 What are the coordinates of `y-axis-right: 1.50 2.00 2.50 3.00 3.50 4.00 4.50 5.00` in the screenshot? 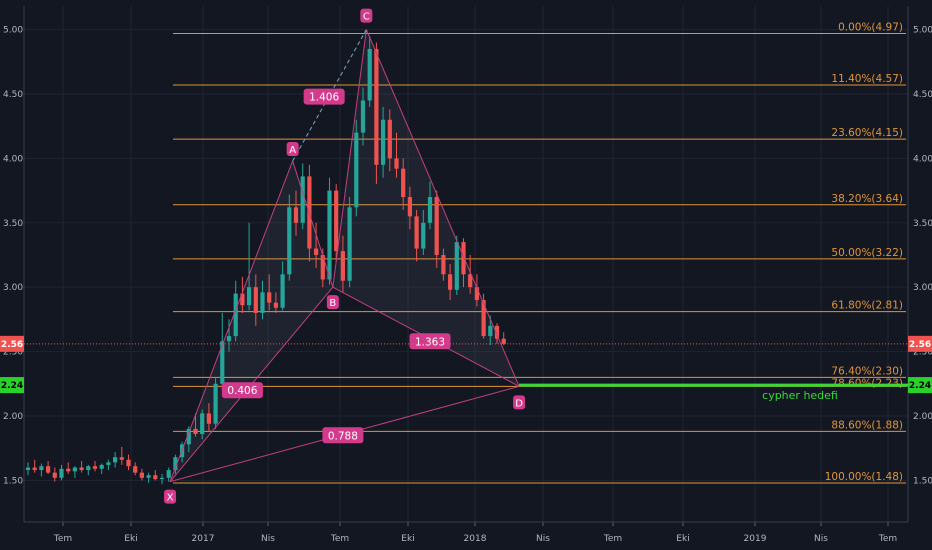 It's located at (919, 264).